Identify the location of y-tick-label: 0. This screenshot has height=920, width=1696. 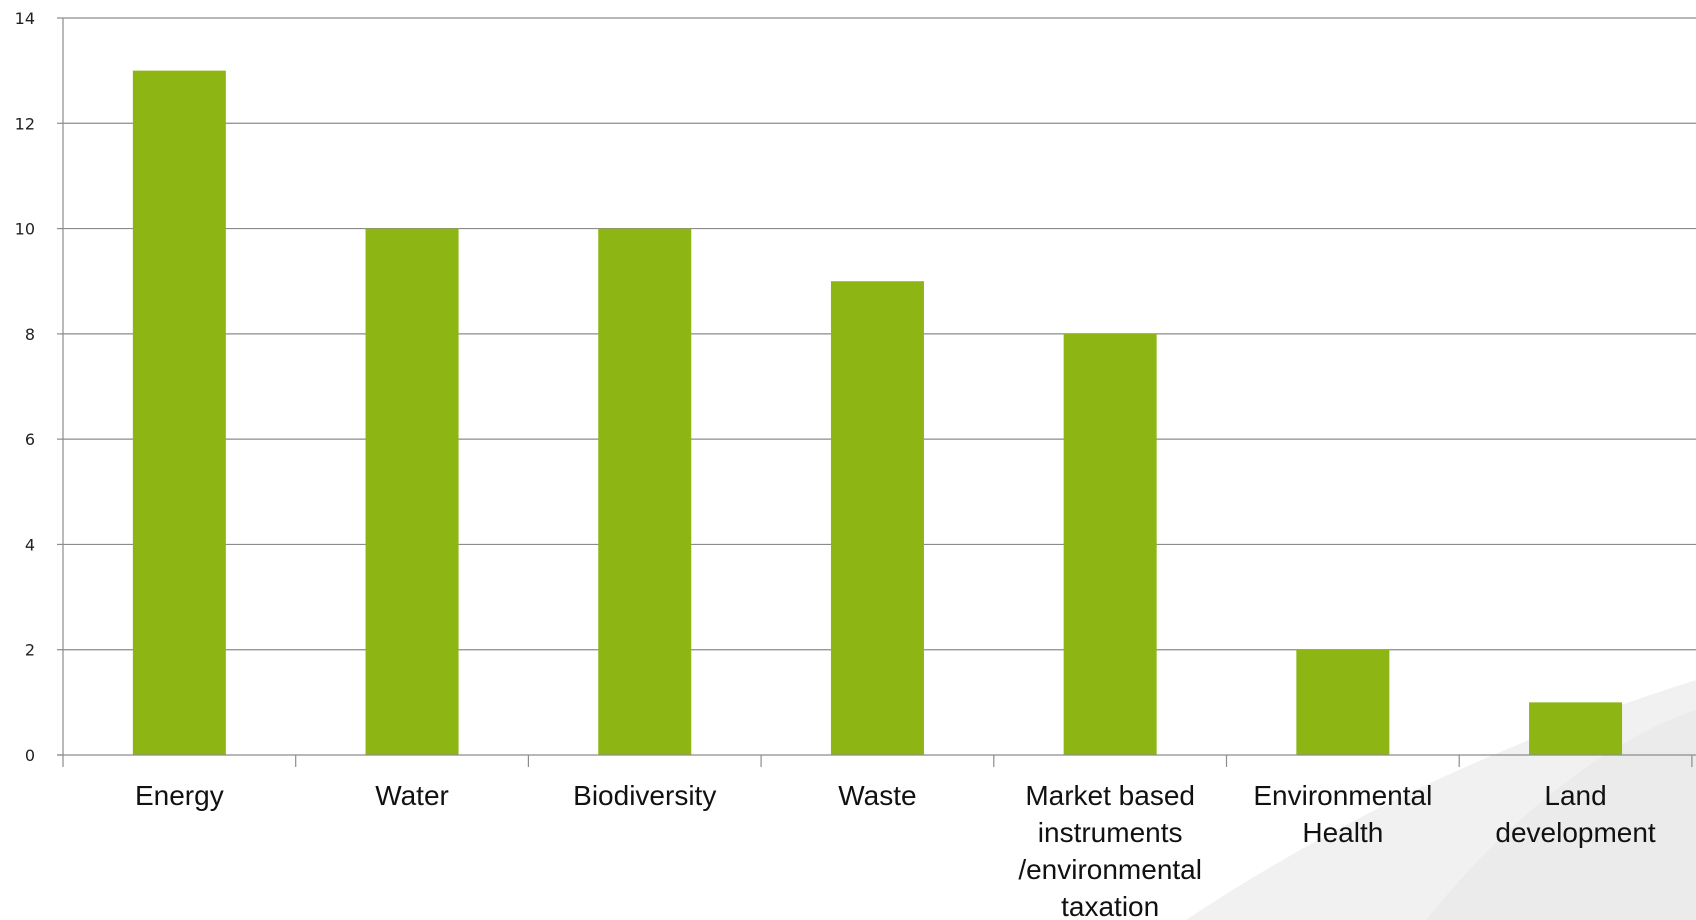
(30, 755).